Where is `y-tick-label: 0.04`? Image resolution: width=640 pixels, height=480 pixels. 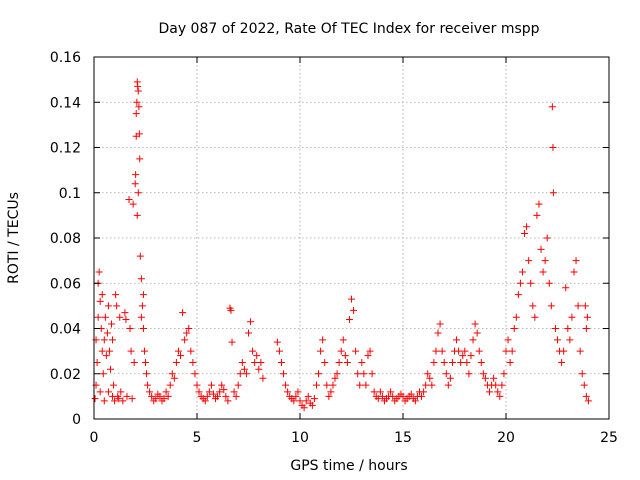 y-tick-label: 0.04 is located at coordinates (65, 330).